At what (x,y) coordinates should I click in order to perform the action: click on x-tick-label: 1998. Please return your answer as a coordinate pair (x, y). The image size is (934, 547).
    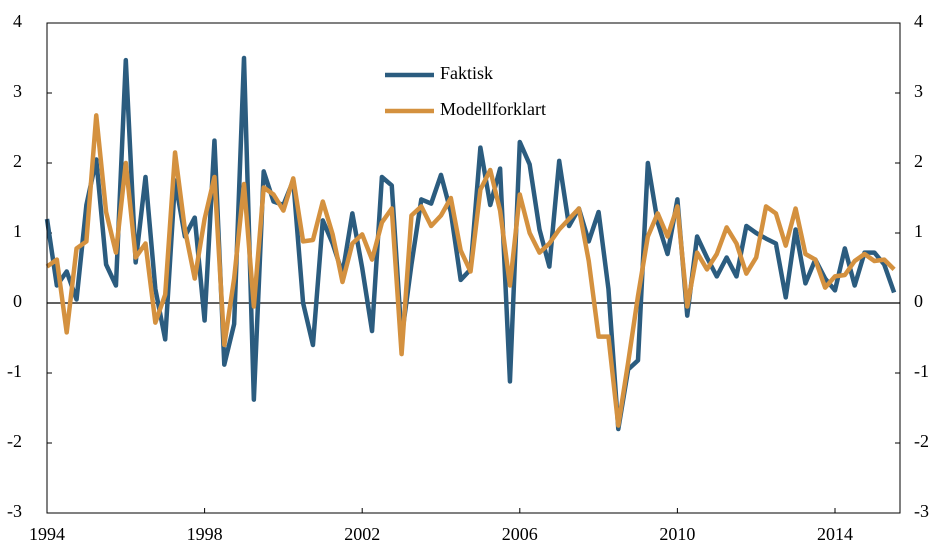
    Looking at the image, I should click on (205, 534).